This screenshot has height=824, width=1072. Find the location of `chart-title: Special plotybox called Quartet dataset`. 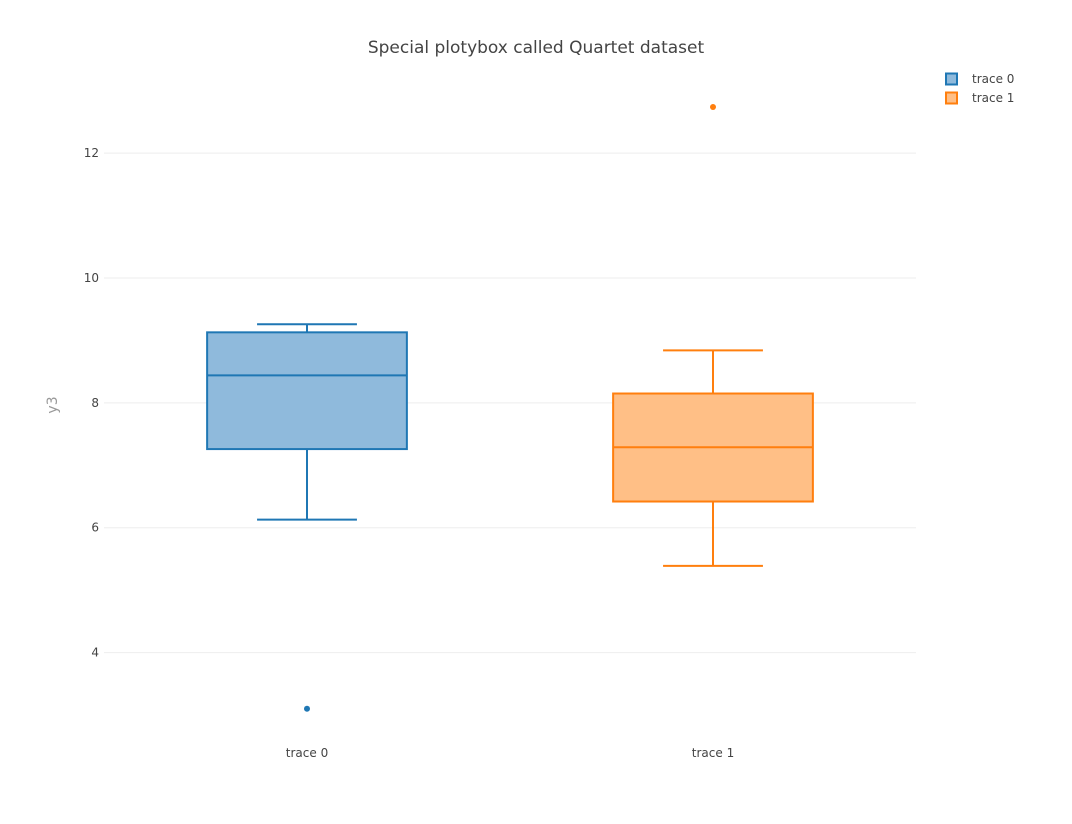

chart-title: Special plotybox called Quartet dataset is located at coordinates (536, 48).